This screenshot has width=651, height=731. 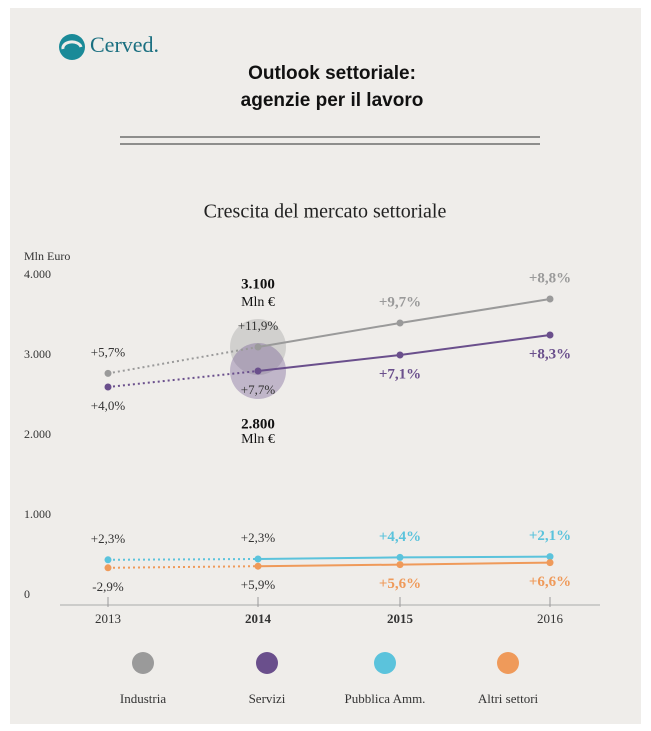 What do you see at coordinates (37, 434) in the screenshot?
I see `y-tick-label: 2.000` at bounding box center [37, 434].